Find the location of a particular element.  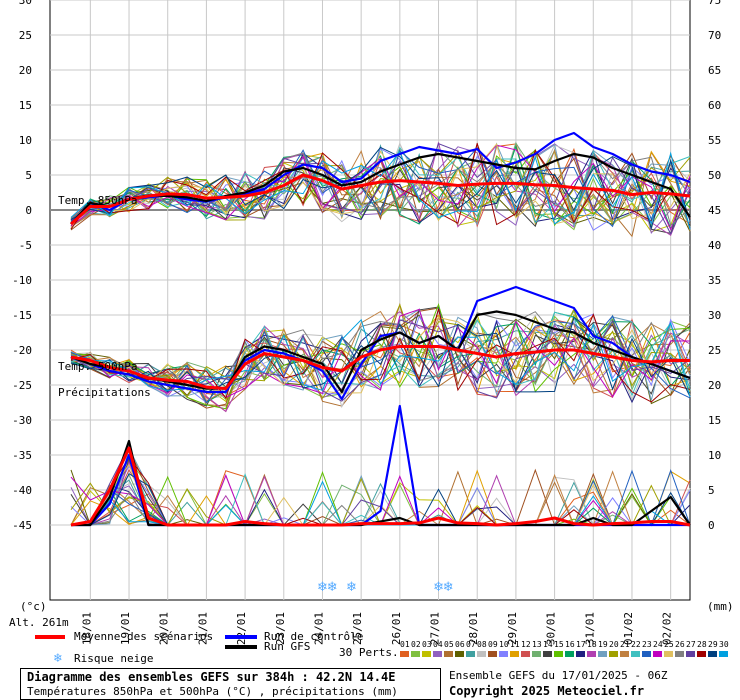

x-tick-label: 30/01 is located at coordinates (551, 628).